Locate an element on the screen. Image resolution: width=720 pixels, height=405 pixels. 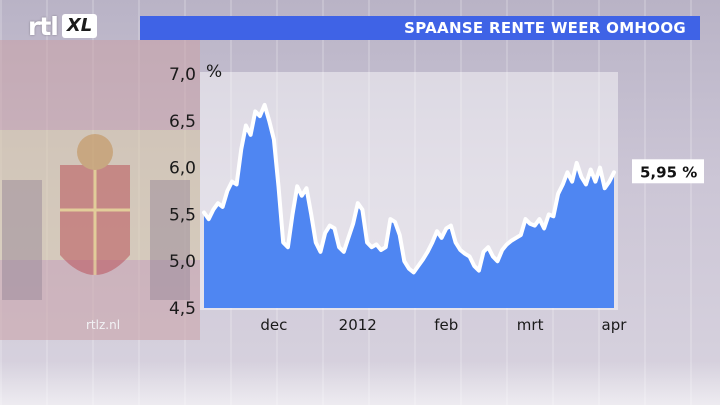
x-tick-label: mrt is located at coordinates (530, 325).